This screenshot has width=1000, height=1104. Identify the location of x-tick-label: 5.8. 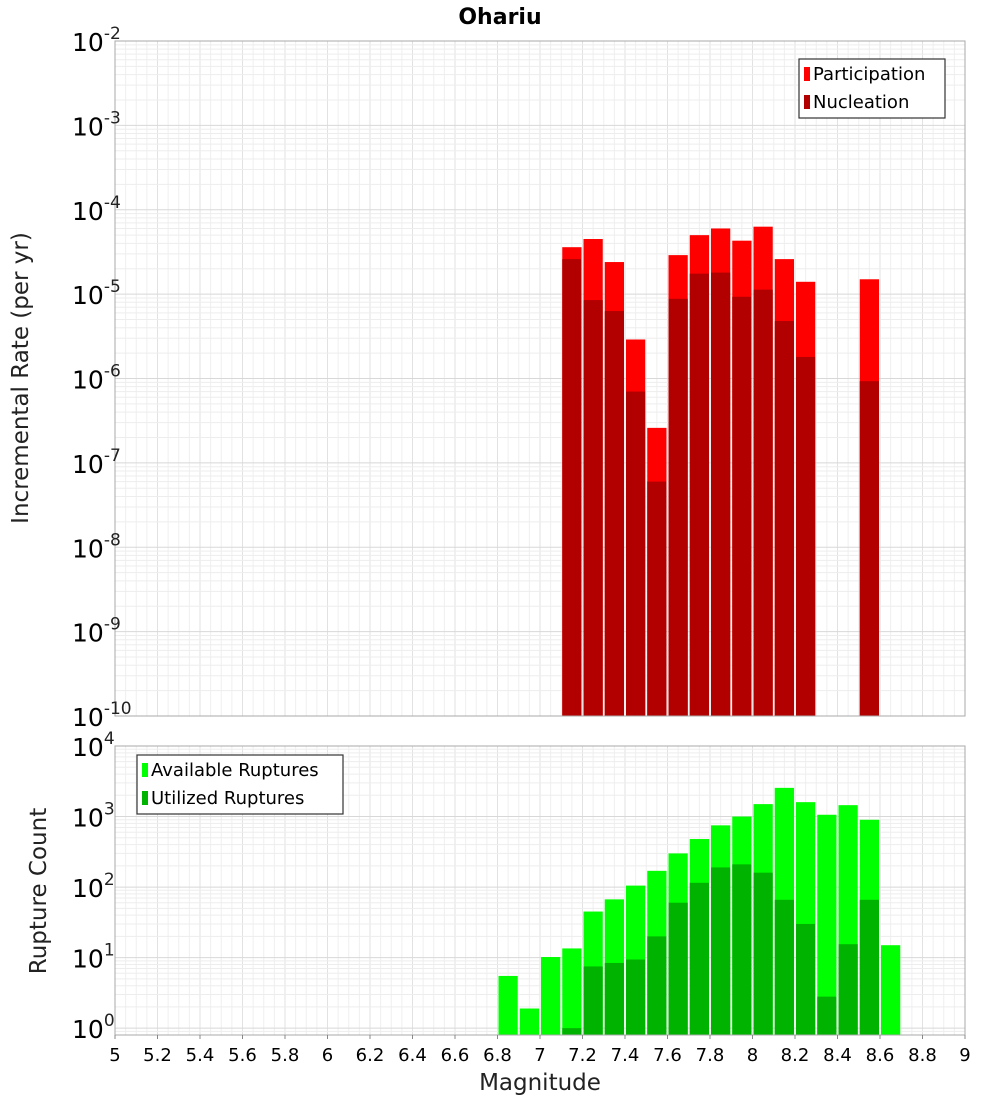
(285, 1055).